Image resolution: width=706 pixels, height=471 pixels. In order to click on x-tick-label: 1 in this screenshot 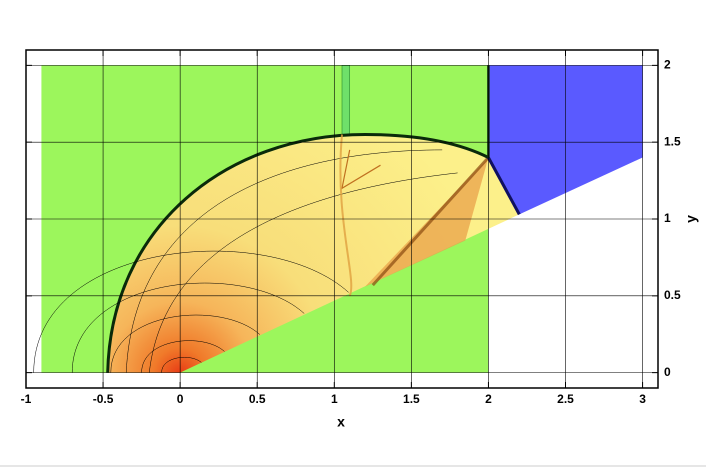, I will do `click(334, 399)`.